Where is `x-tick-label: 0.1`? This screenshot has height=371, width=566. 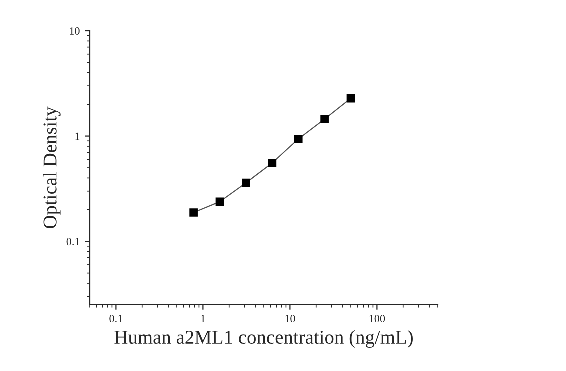
x-tick-label: 0.1 is located at coordinates (116, 319).